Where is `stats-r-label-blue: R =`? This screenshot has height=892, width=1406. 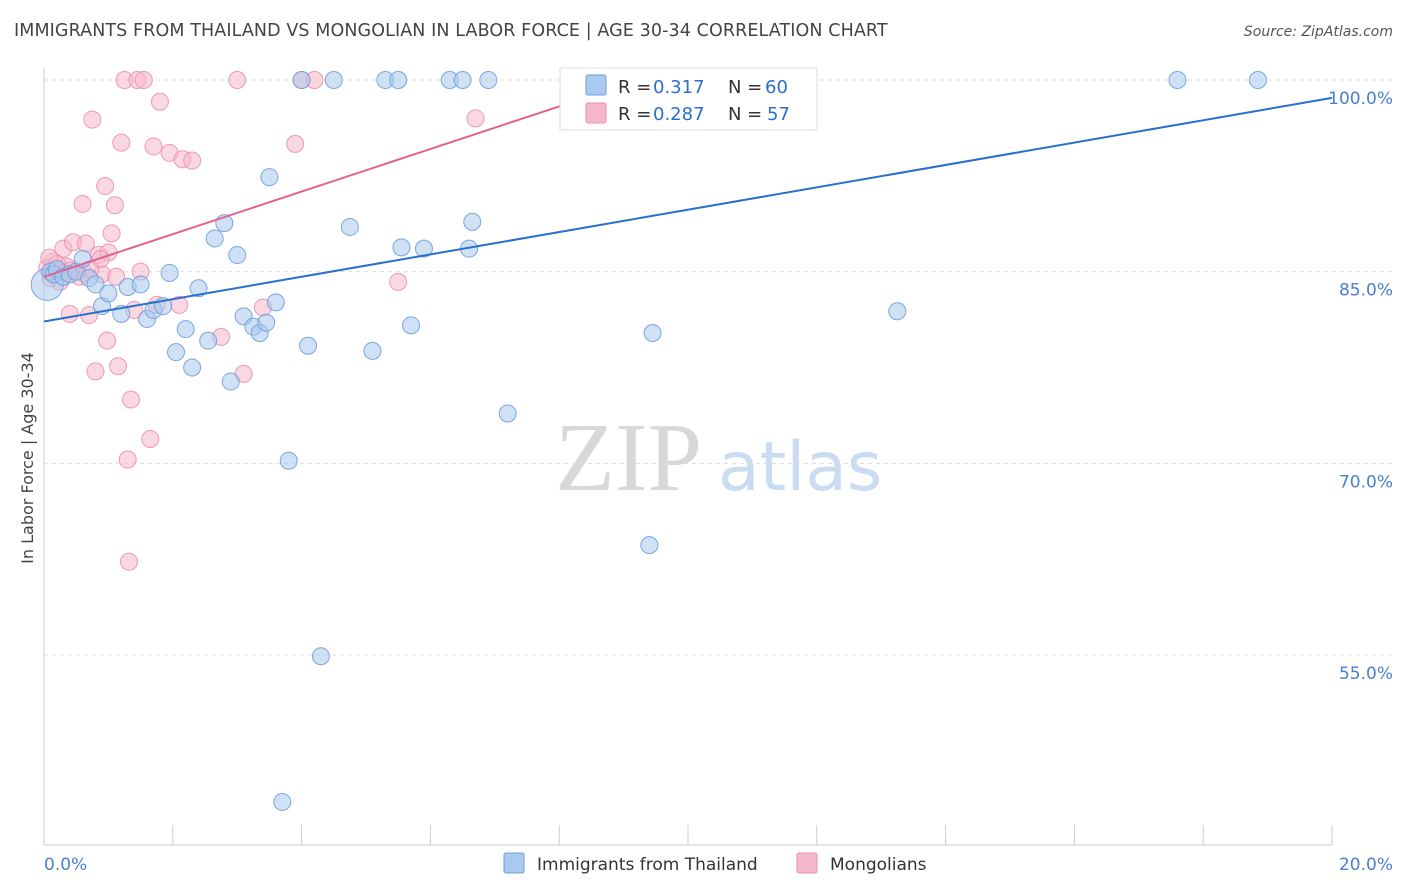
stats-r-label-blue: R = is located at coordinates (634, 87).